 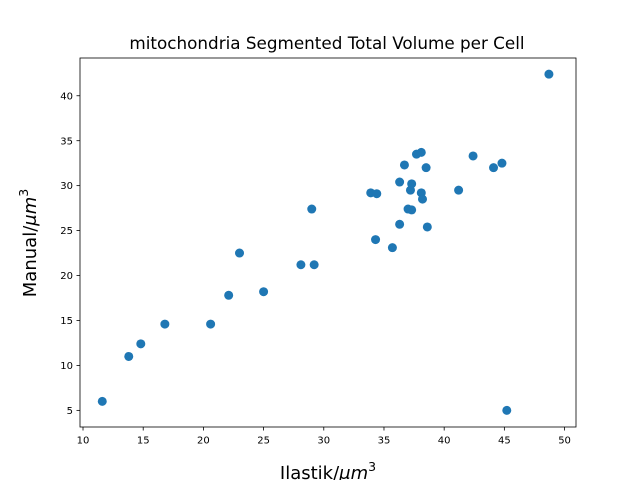 What do you see at coordinates (66, 231) in the screenshot?
I see `y-tick-label: 25` at bounding box center [66, 231].